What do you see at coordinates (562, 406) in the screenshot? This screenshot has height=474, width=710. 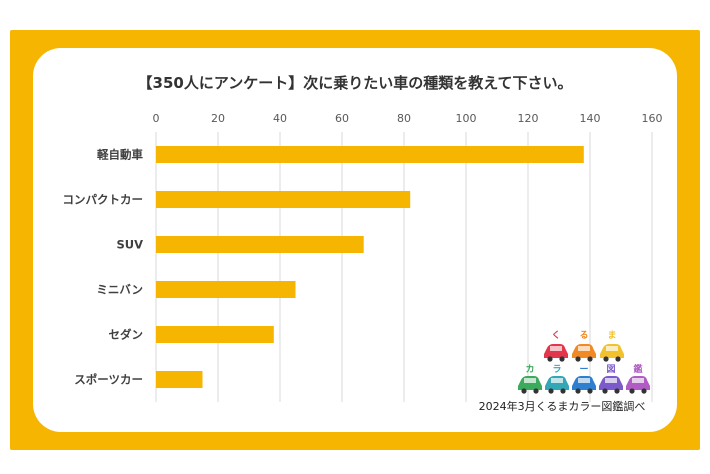 I see `source-credit: 2024年3月くるまカラー図鑑調べ` at bounding box center [562, 406].